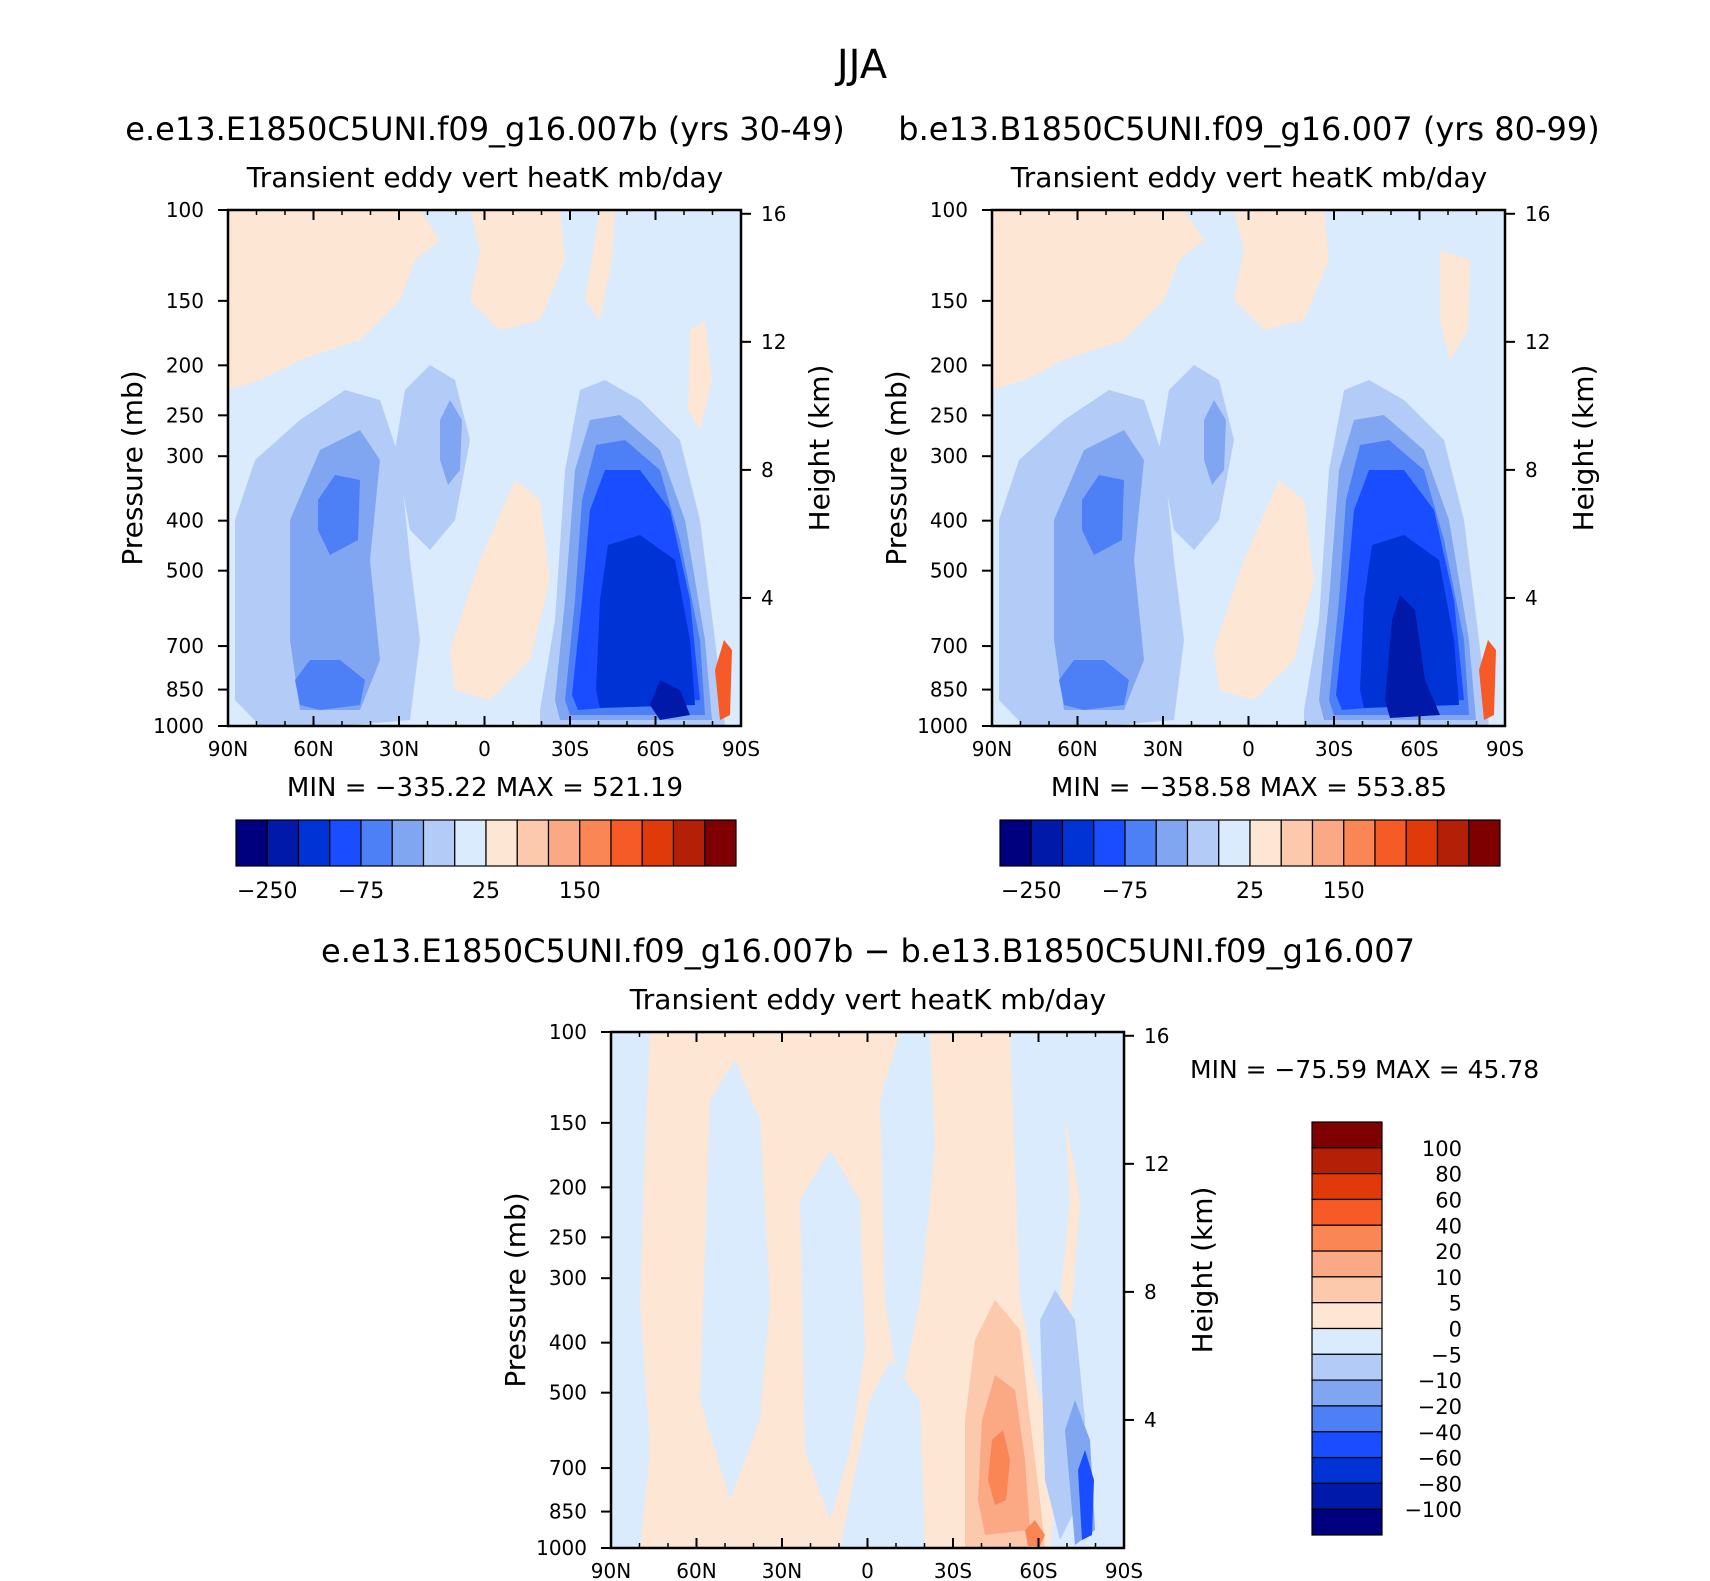 This screenshot has width=1710, height=1581. What do you see at coordinates (655, 749) in the screenshot?
I see `left-xtick-label: 60S` at bounding box center [655, 749].